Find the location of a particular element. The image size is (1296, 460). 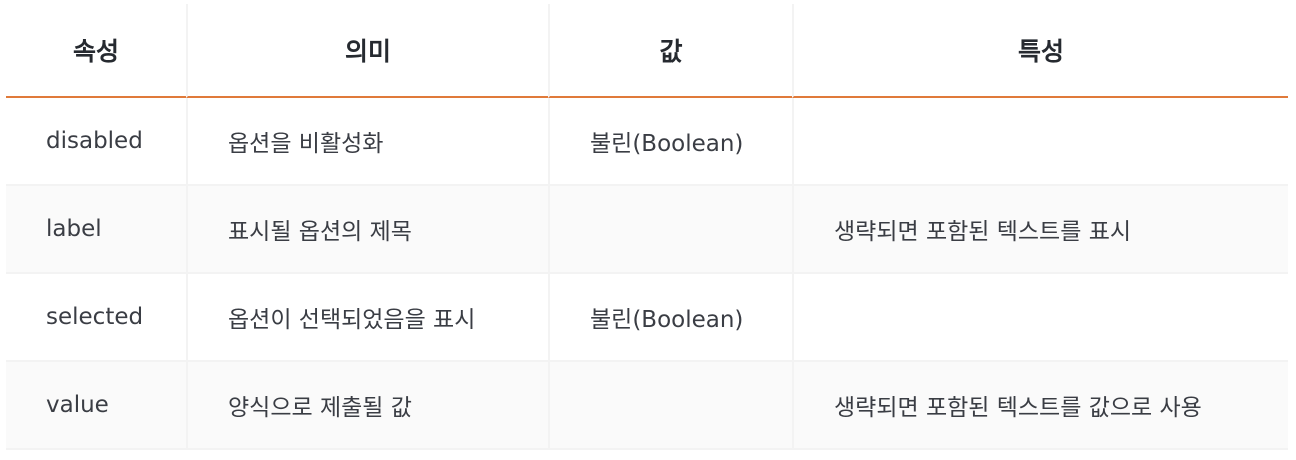

cell-attribute: selected is located at coordinates (96, 318).